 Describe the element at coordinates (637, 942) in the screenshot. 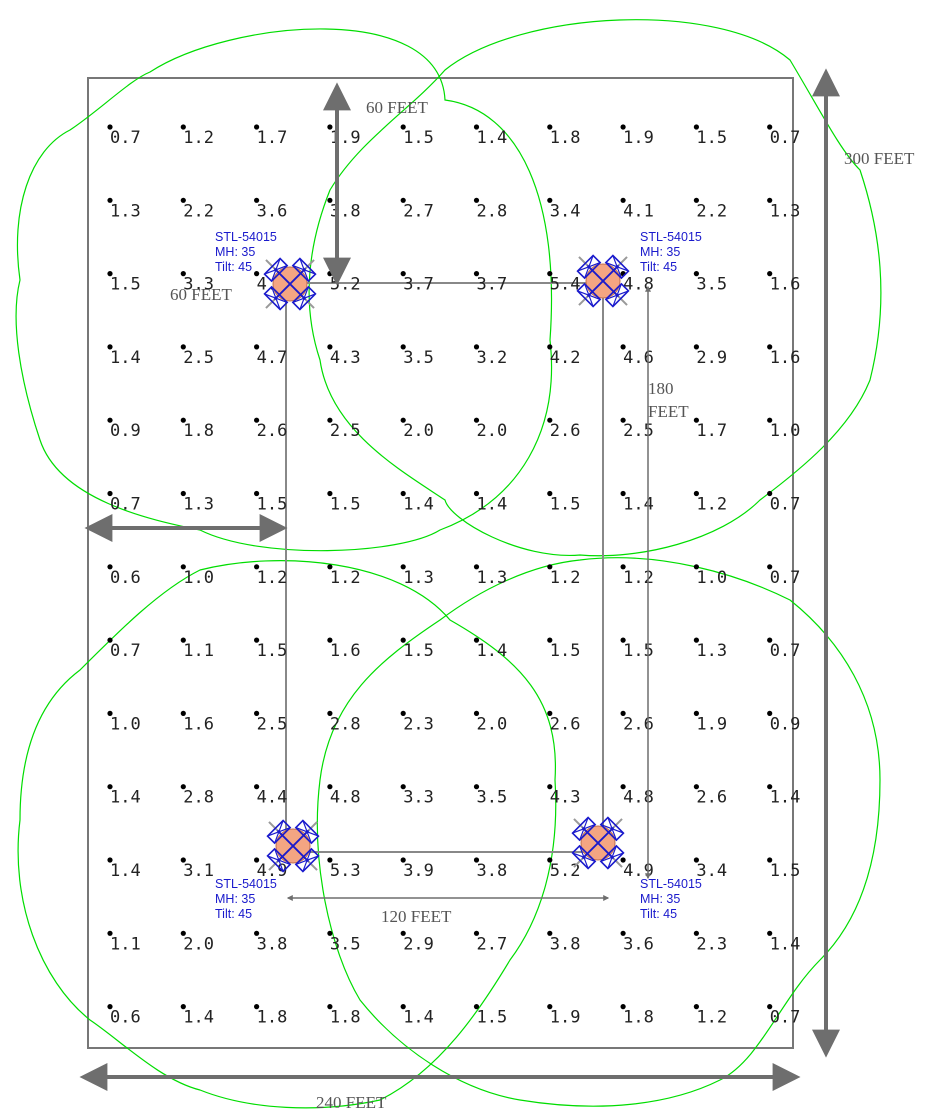

I see `grid-point: 3.6` at that location.